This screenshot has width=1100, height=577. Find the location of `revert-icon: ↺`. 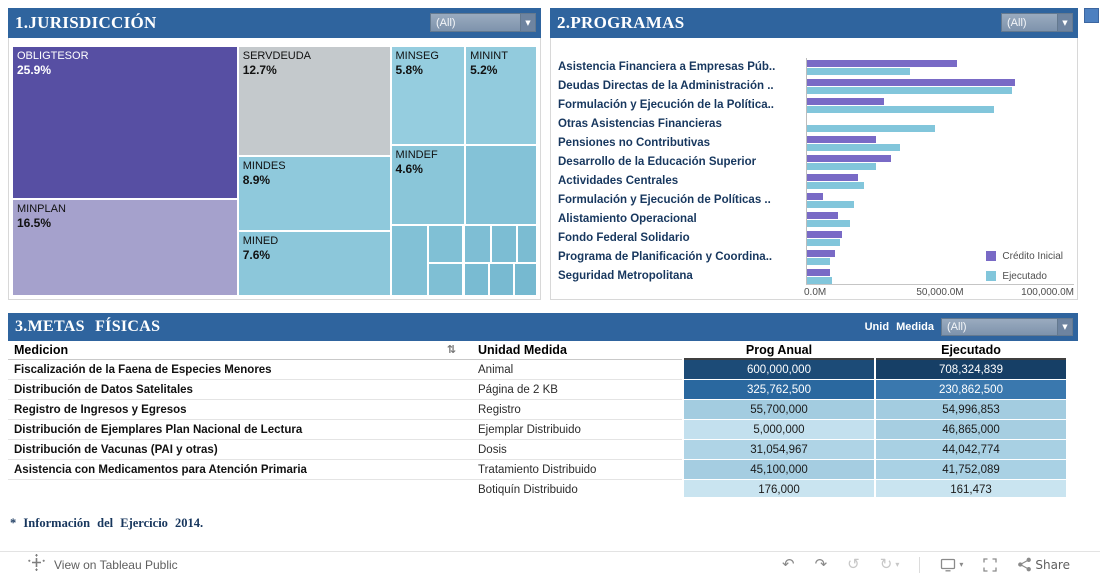

revert-icon: ↺ is located at coordinates (853, 564).